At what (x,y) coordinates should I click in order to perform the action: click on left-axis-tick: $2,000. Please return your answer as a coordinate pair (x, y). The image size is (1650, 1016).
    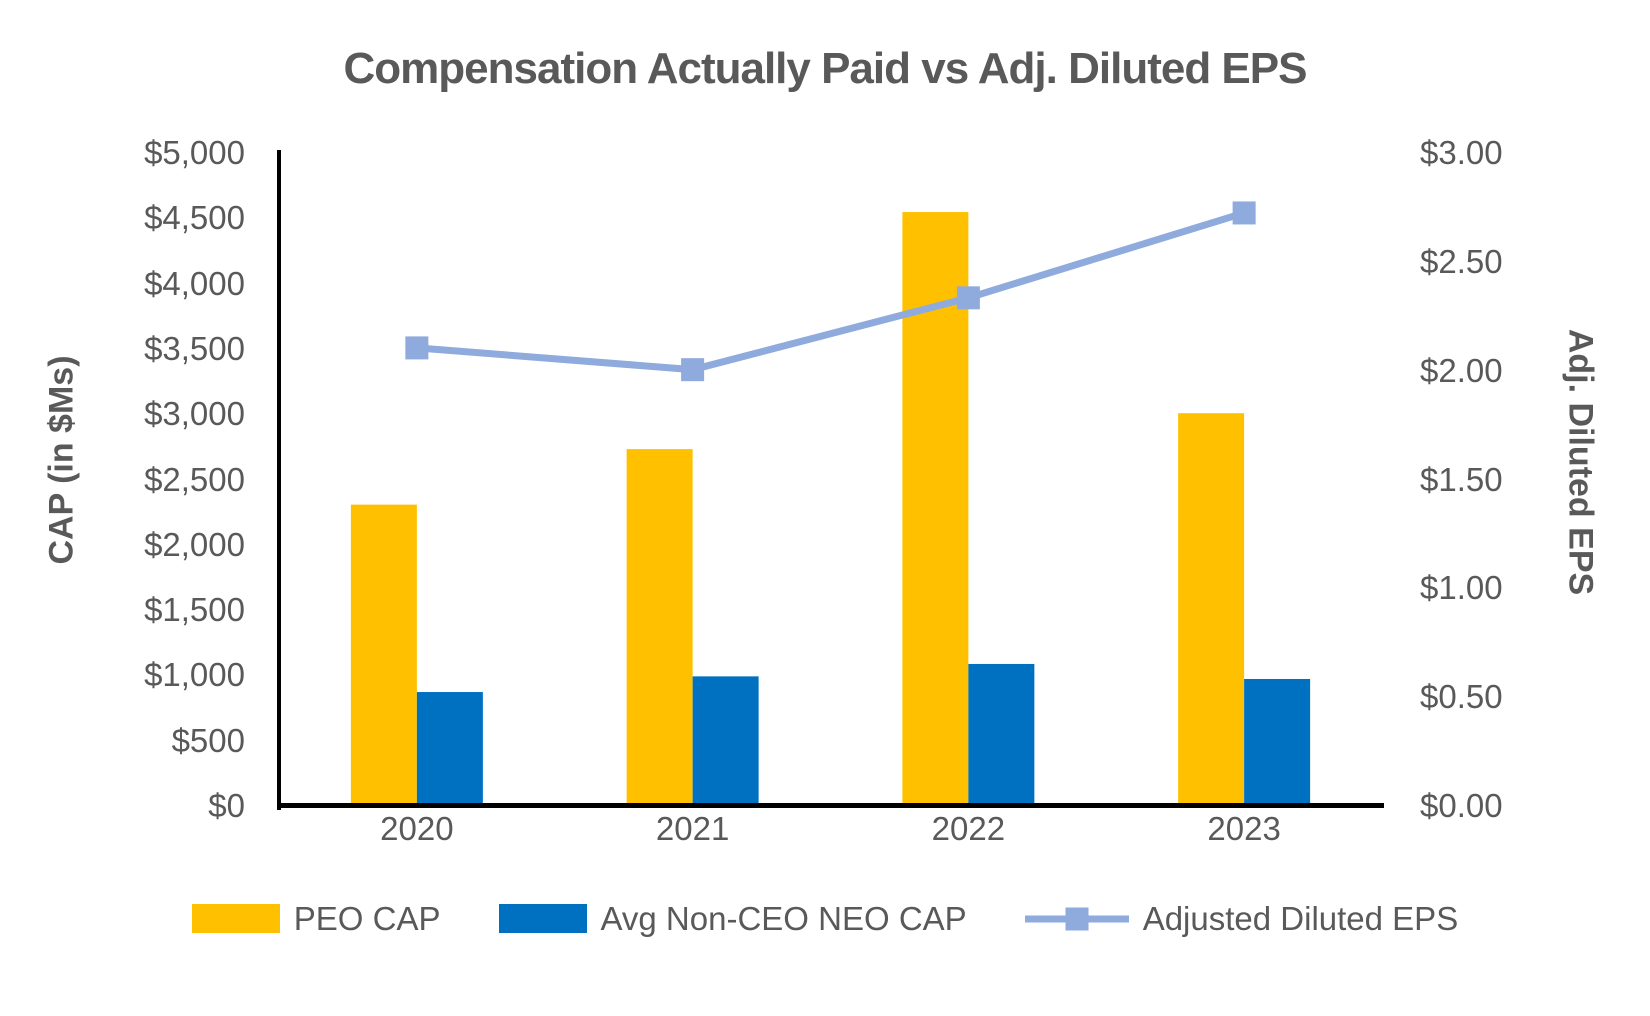
    Looking at the image, I should click on (194, 544).